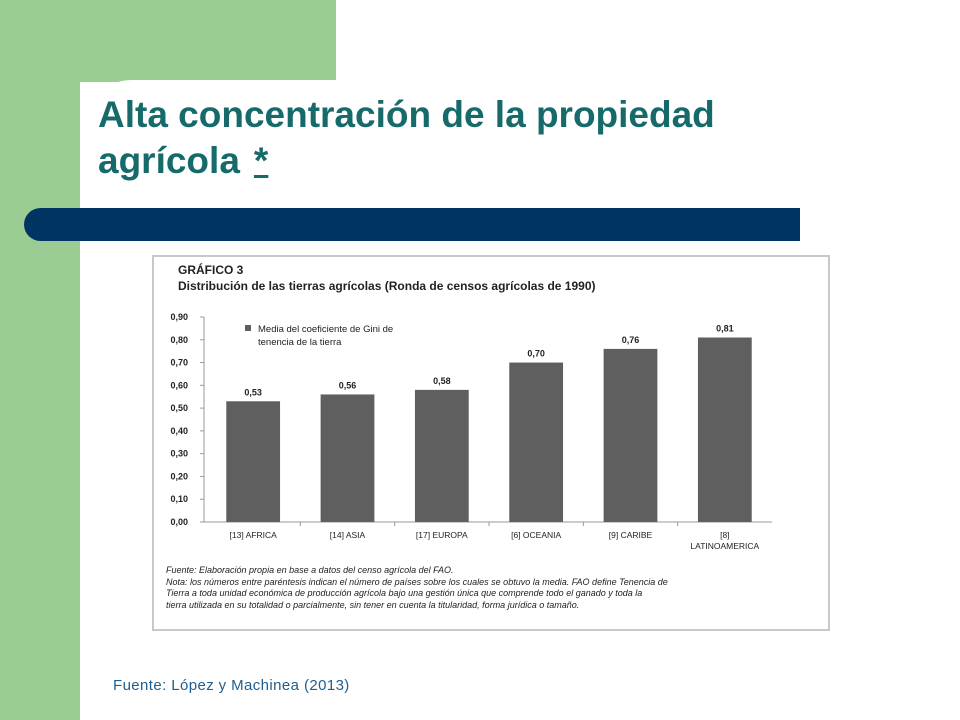  I want to click on figure-label: GRÁFICO 3, so click(211, 270).